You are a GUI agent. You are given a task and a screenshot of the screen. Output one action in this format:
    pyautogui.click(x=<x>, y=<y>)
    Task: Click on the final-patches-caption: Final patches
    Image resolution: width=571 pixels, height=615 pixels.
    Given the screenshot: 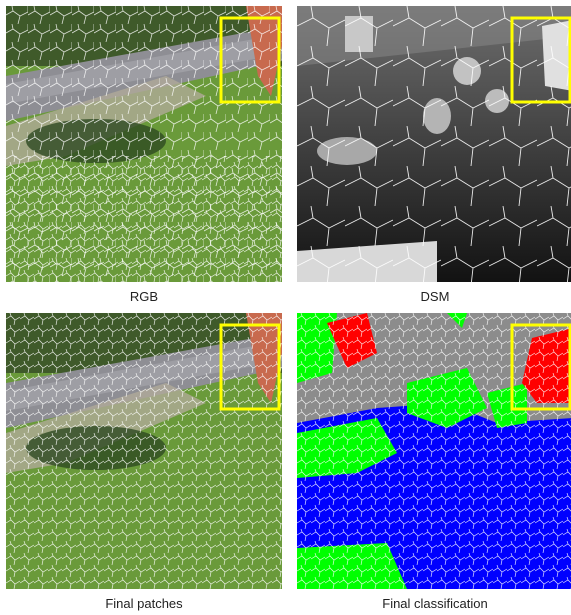 What is the action you would take?
    pyautogui.click(x=144, y=603)
    